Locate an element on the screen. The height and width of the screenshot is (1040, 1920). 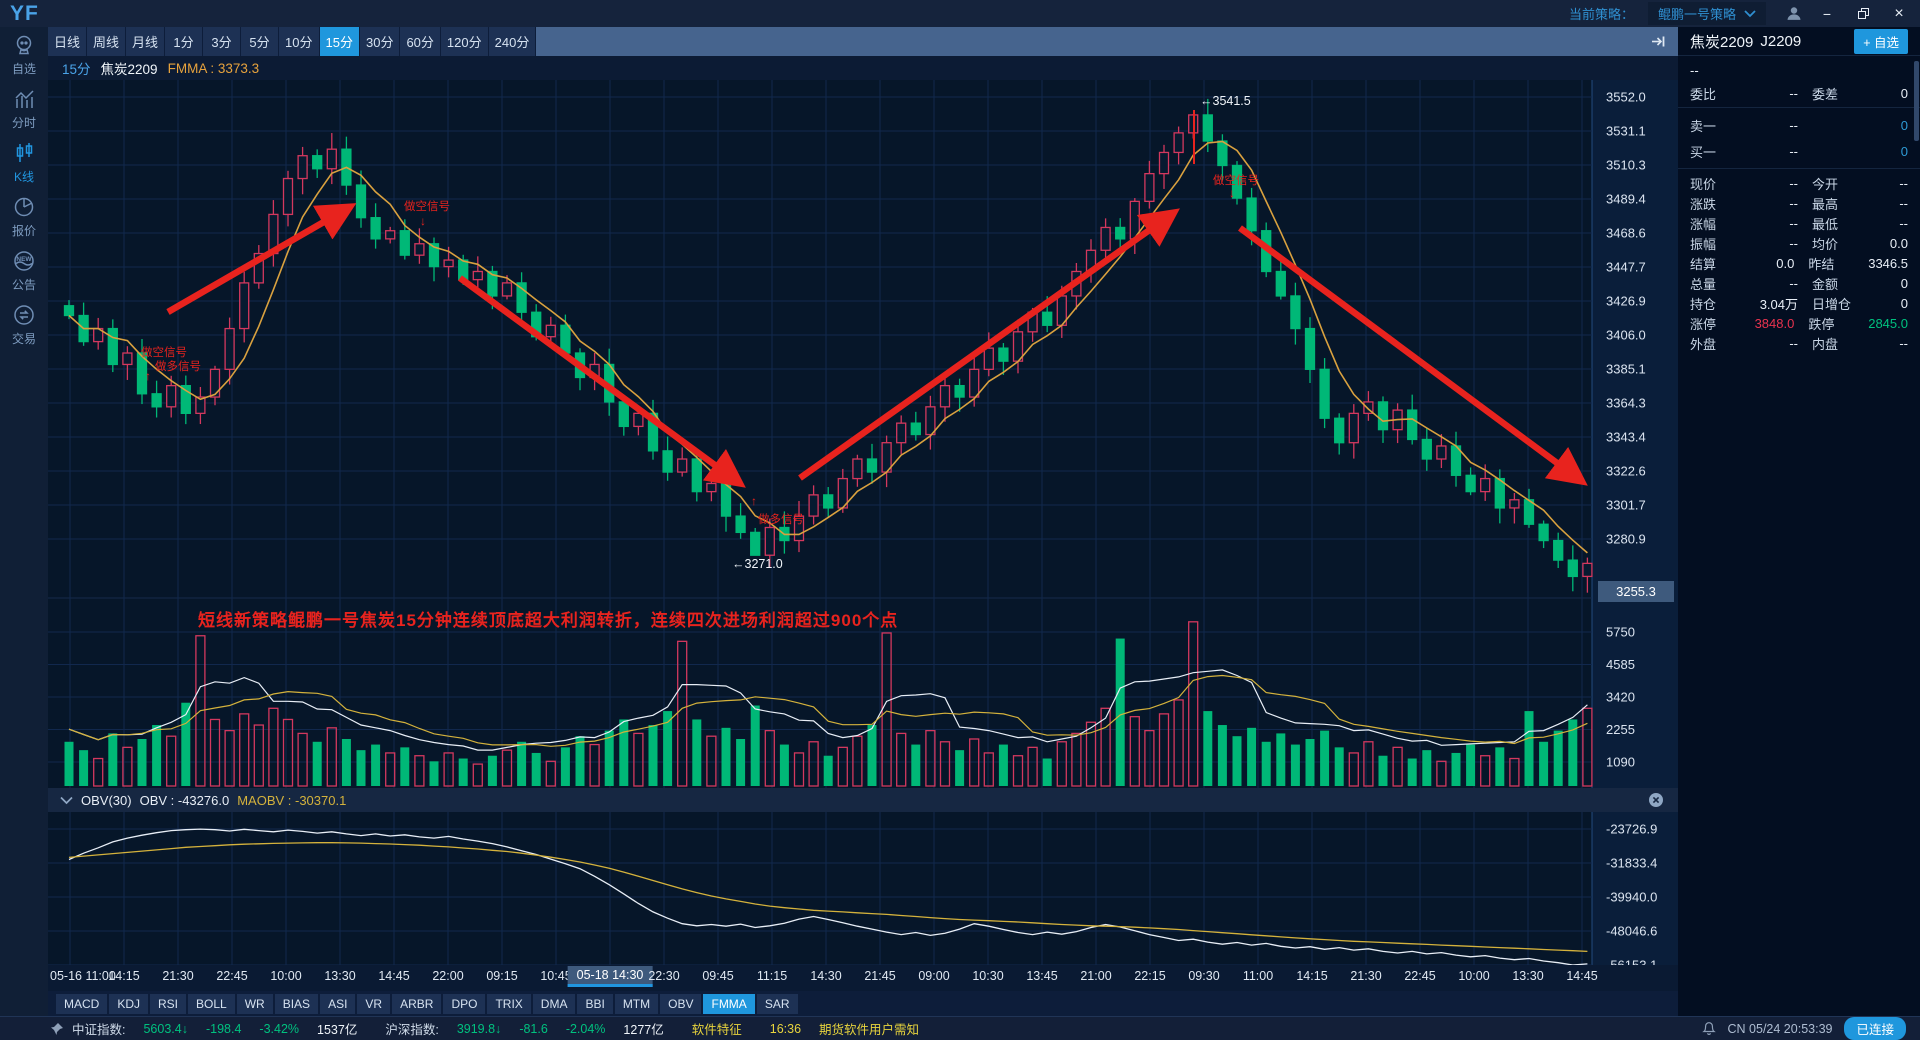
peak-price-label: ←3541.5 is located at coordinates (1225, 101).